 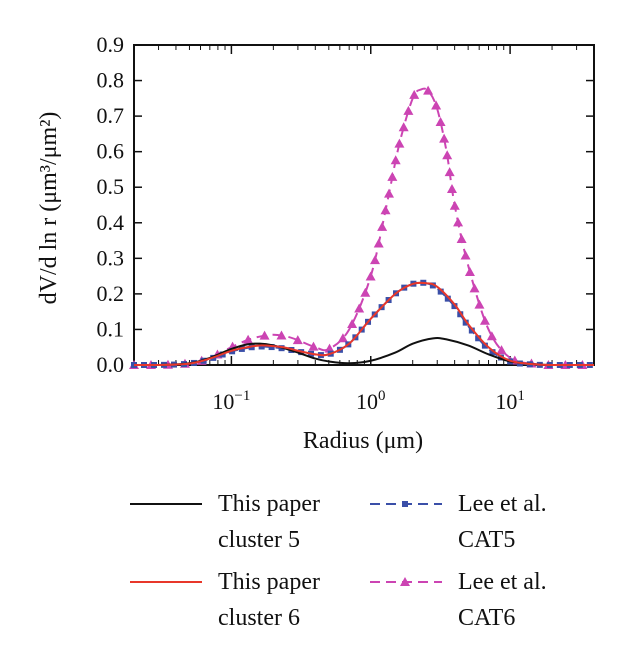 I want to click on y-axis-title-text: dV/d ln r (μm³/μm²), so click(x=49, y=208).